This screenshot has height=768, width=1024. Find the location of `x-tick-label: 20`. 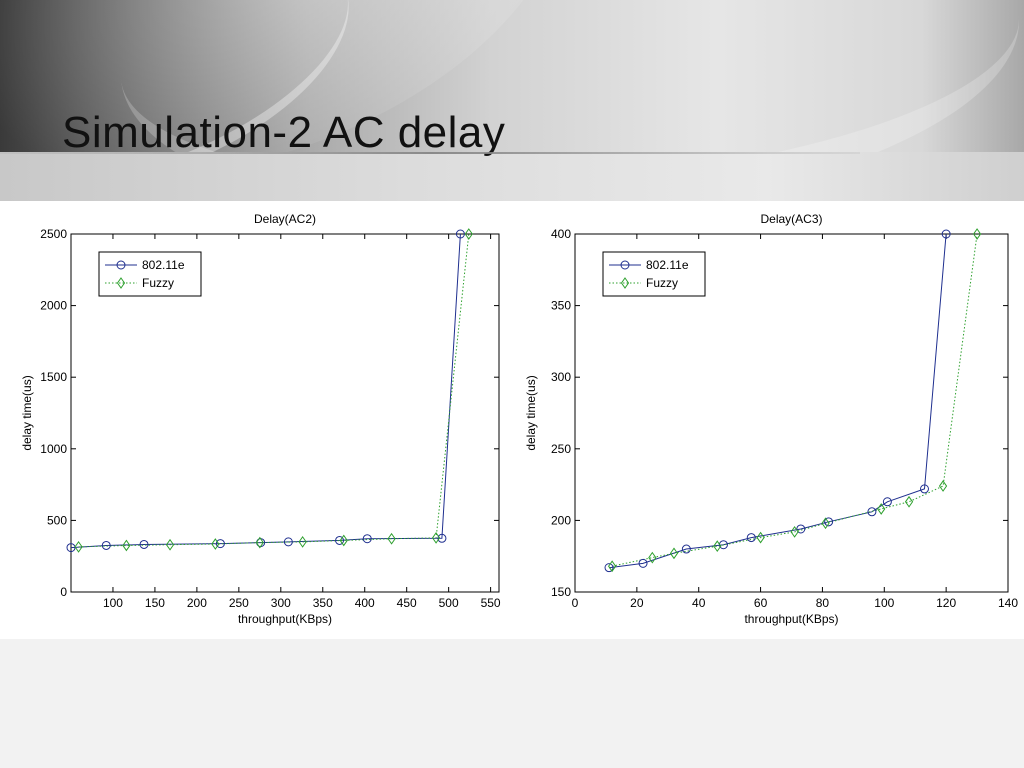

x-tick-label: 20 is located at coordinates (637, 603).